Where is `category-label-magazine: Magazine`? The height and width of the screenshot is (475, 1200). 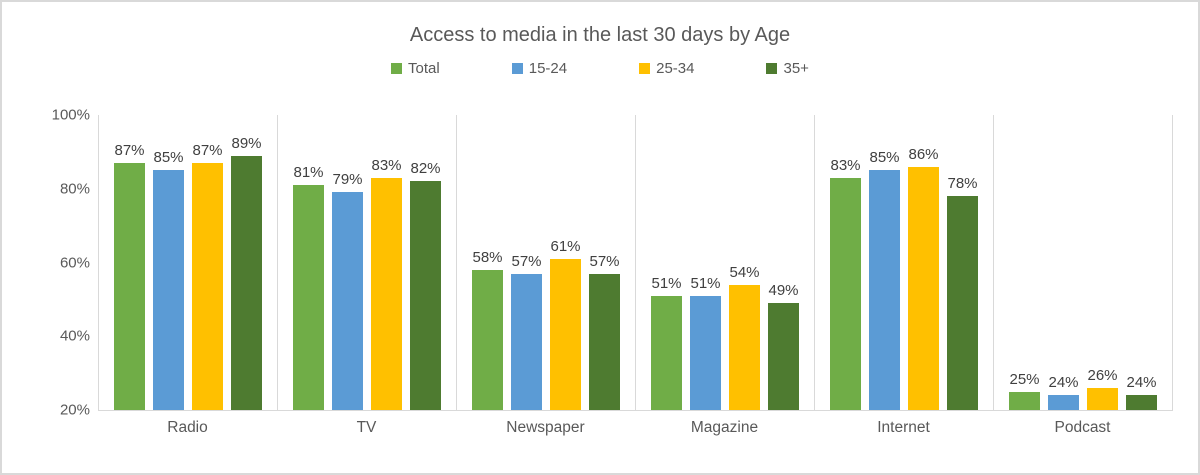 category-label-magazine: Magazine is located at coordinates (724, 427).